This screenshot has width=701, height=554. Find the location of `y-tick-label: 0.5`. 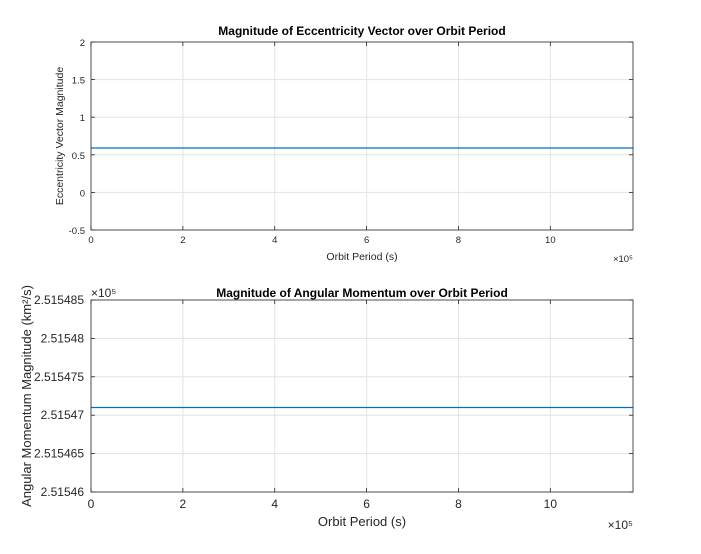

y-tick-label: 0.5 is located at coordinates (78, 156).